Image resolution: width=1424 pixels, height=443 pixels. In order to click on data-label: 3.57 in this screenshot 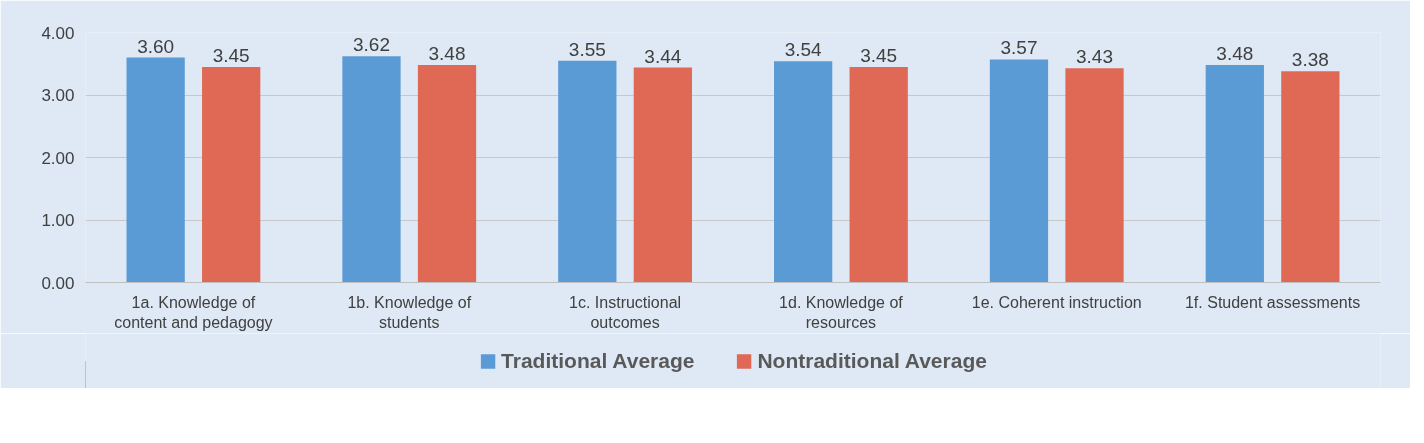, I will do `click(1019, 48)`.